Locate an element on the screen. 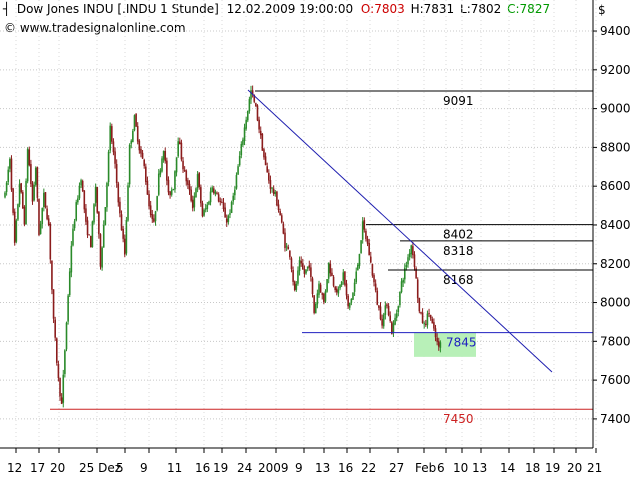 Image resolution: width=640 pixels, height=480 pixels. x-tick-label: 11 is located at coordinates (174, 468).